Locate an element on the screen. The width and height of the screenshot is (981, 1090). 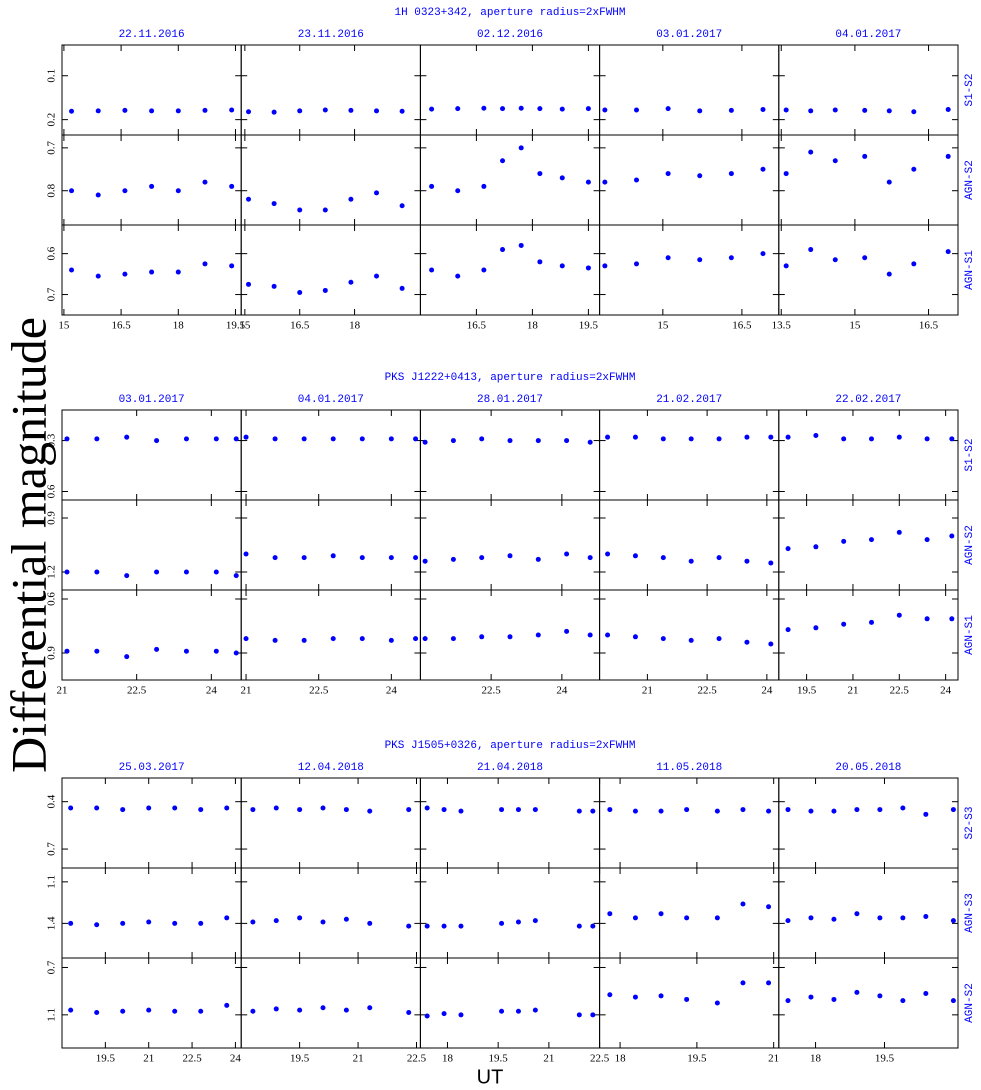
y-tick-label: 0.6 is located at coordinates (52, 253).